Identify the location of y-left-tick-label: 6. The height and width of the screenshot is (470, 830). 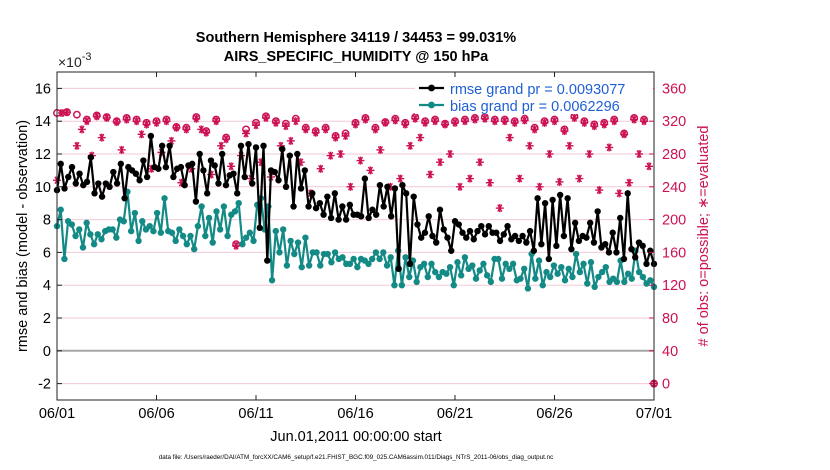
(47, 253).